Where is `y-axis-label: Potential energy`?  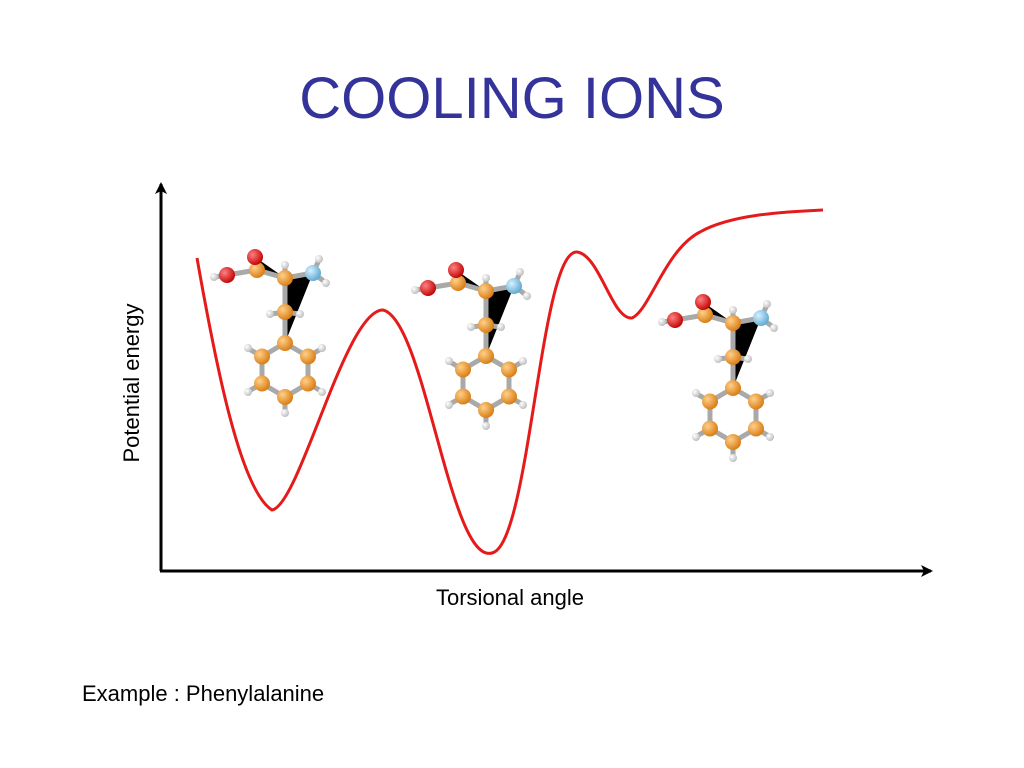
y-axis-label: Potential energy is located at coordinates (131, 383).